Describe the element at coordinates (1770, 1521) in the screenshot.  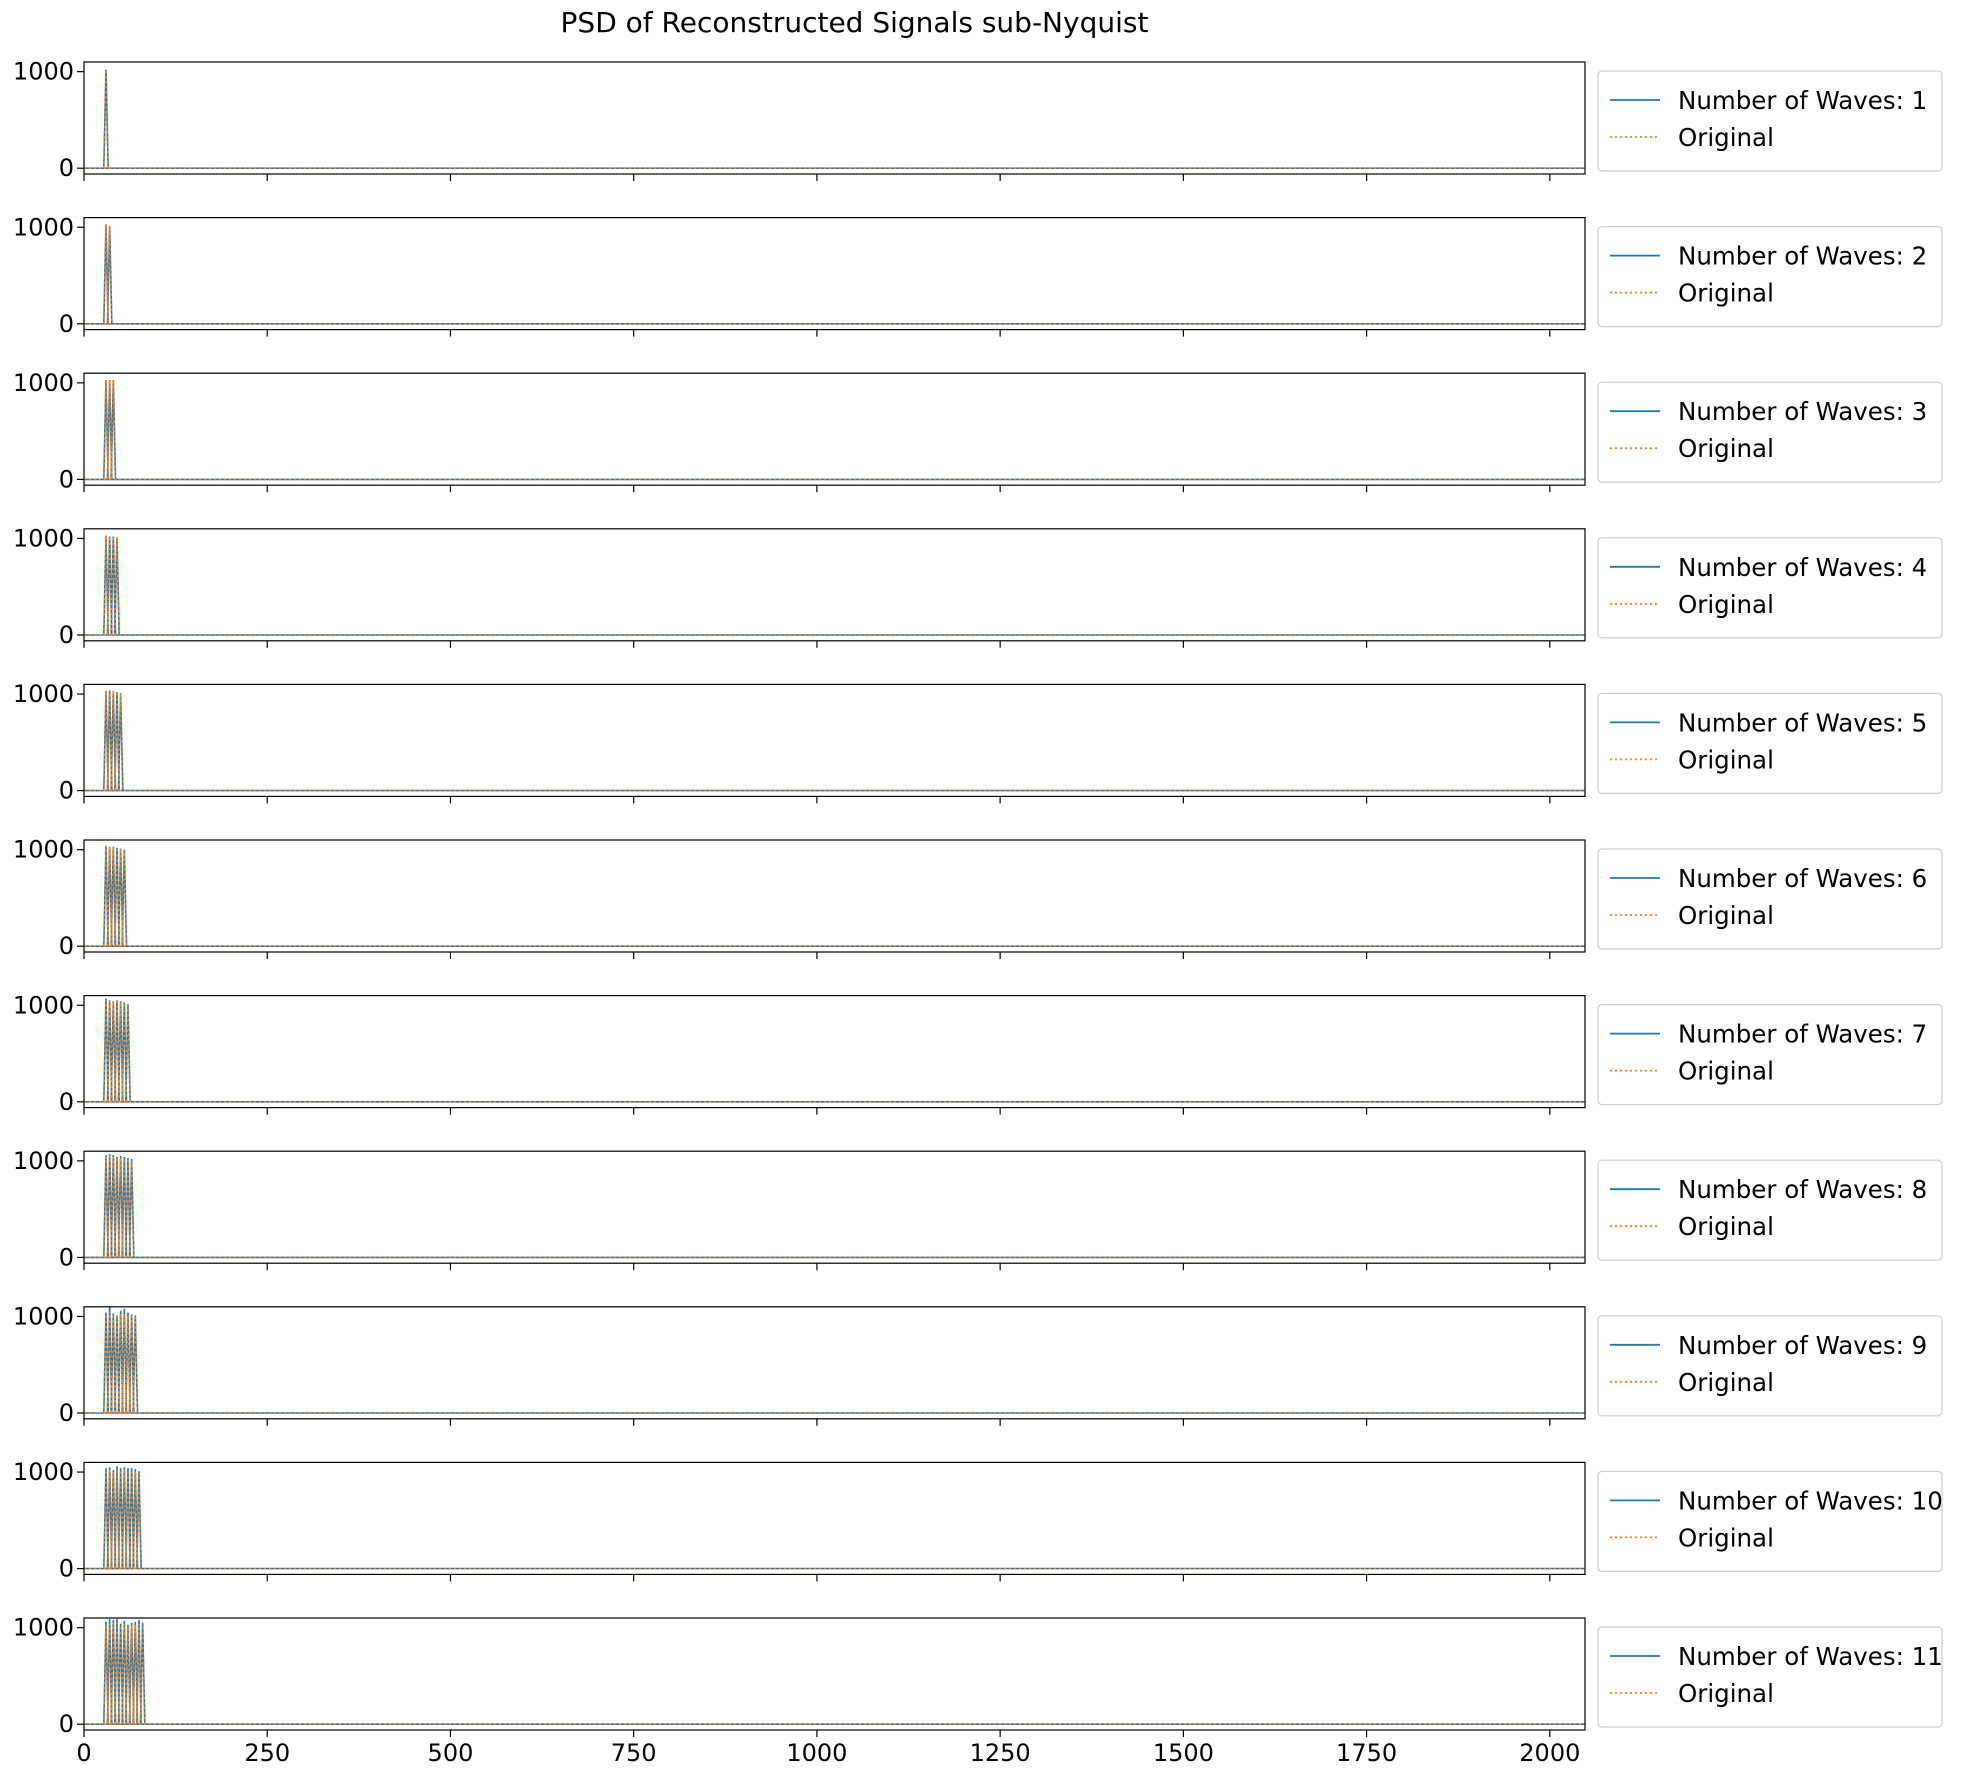
I see `legend: Number of Waves: 10 Original` at that location.